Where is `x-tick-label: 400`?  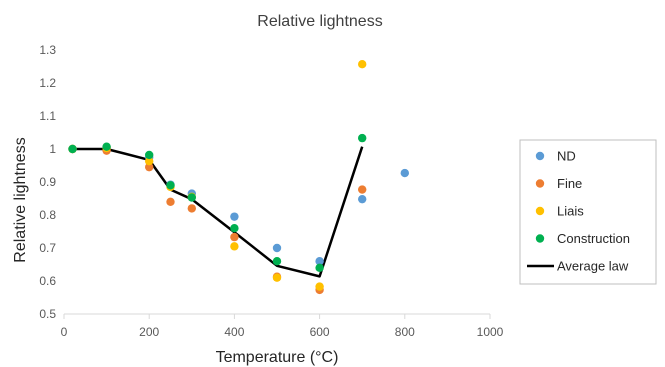 x-tick-label: 400 is located at coordinates (234, 332).